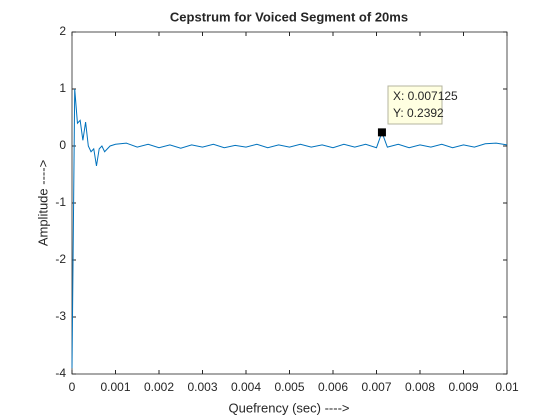 This screenshot has width=560, height=420. Describe the element at coordinates (115, 387) in the screenshot. I see `x-tick-label: 0.001` at that location.